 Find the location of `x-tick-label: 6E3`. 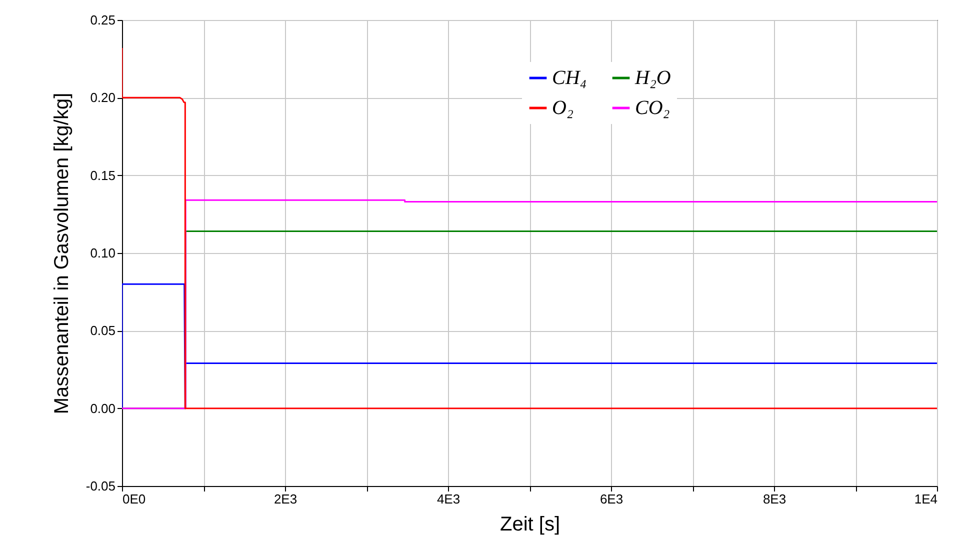

x-tick-label: 6E3 is located at coordinates (612, 499).